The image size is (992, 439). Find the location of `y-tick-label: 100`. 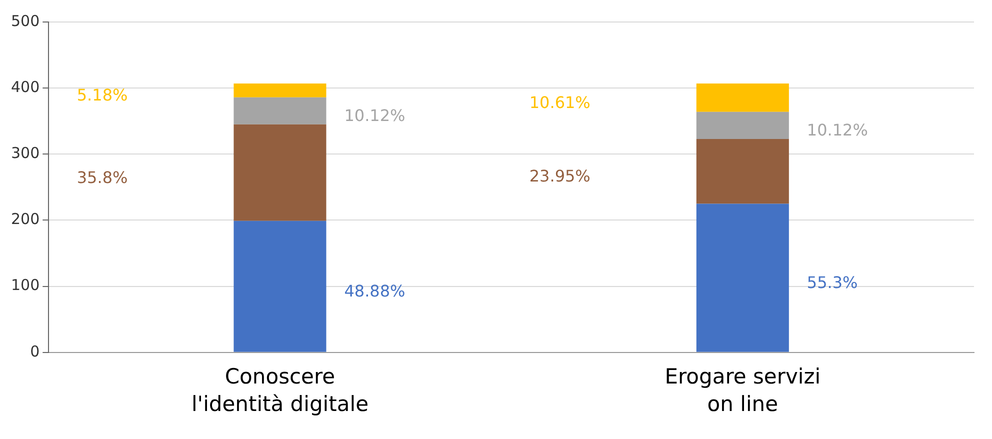

y-tick-label: 100 is located at coordinates (25, 285).